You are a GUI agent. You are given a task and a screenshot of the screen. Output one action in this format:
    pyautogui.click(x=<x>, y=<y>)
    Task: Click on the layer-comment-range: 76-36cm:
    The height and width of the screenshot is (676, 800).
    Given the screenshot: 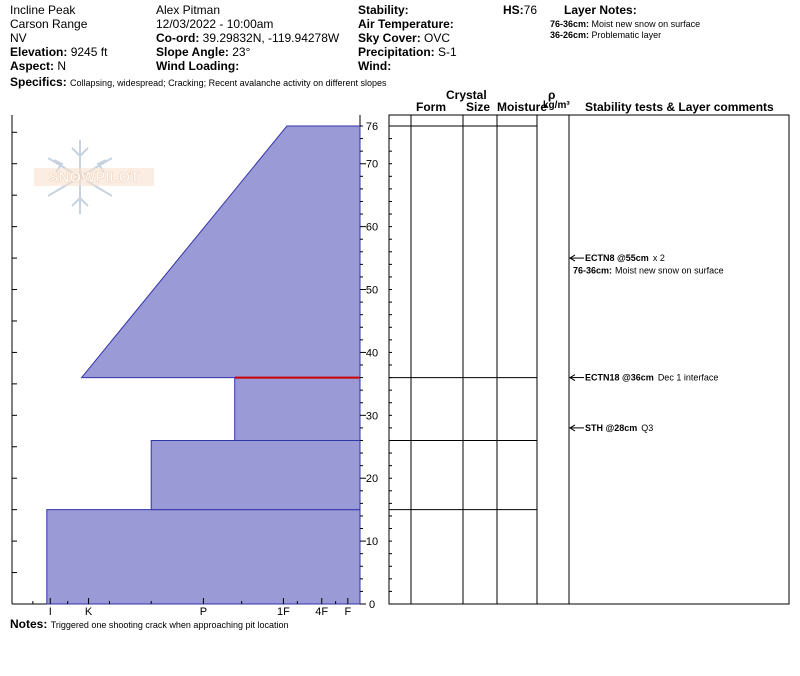 What is the action you would take?
    pyautogui.click(x=592, y=271)
    